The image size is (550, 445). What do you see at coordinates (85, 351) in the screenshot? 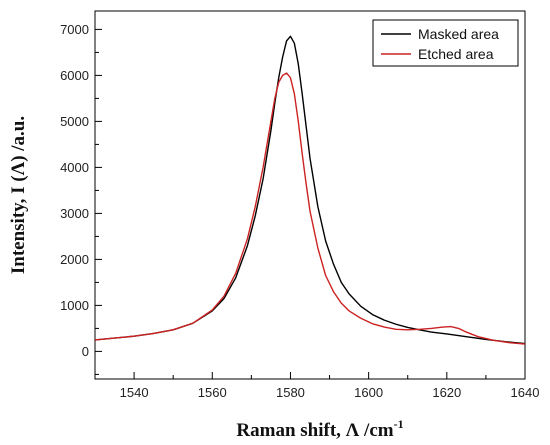
I see `y-tick-label: 0` at bounding box center [85, 351].